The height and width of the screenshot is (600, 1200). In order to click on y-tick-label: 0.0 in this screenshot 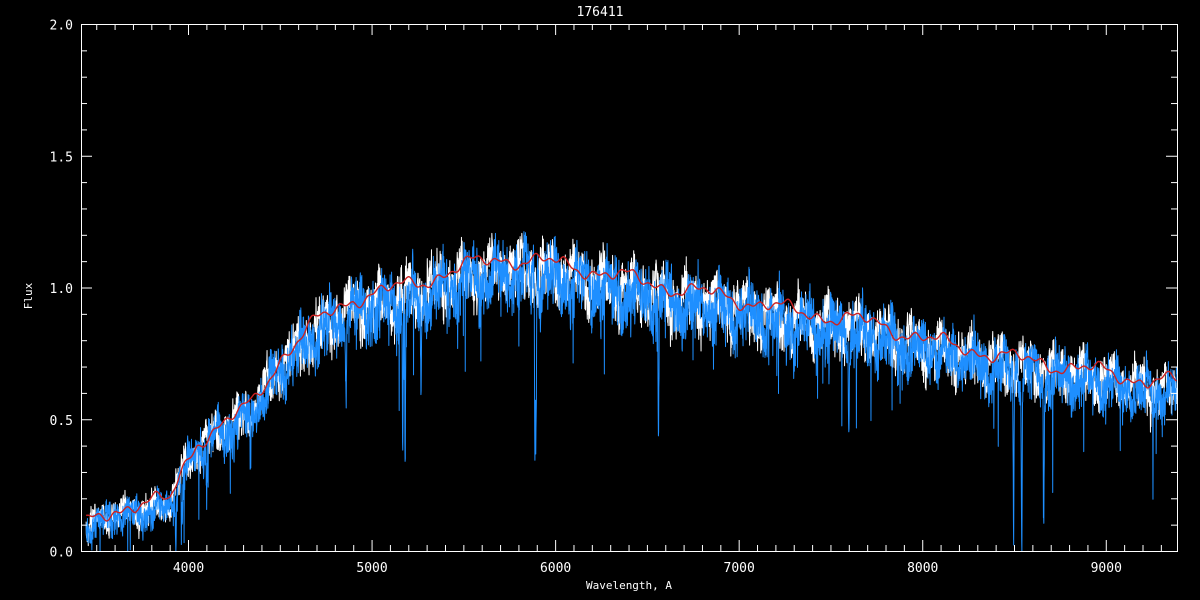, I will do `click(61, 553)`.